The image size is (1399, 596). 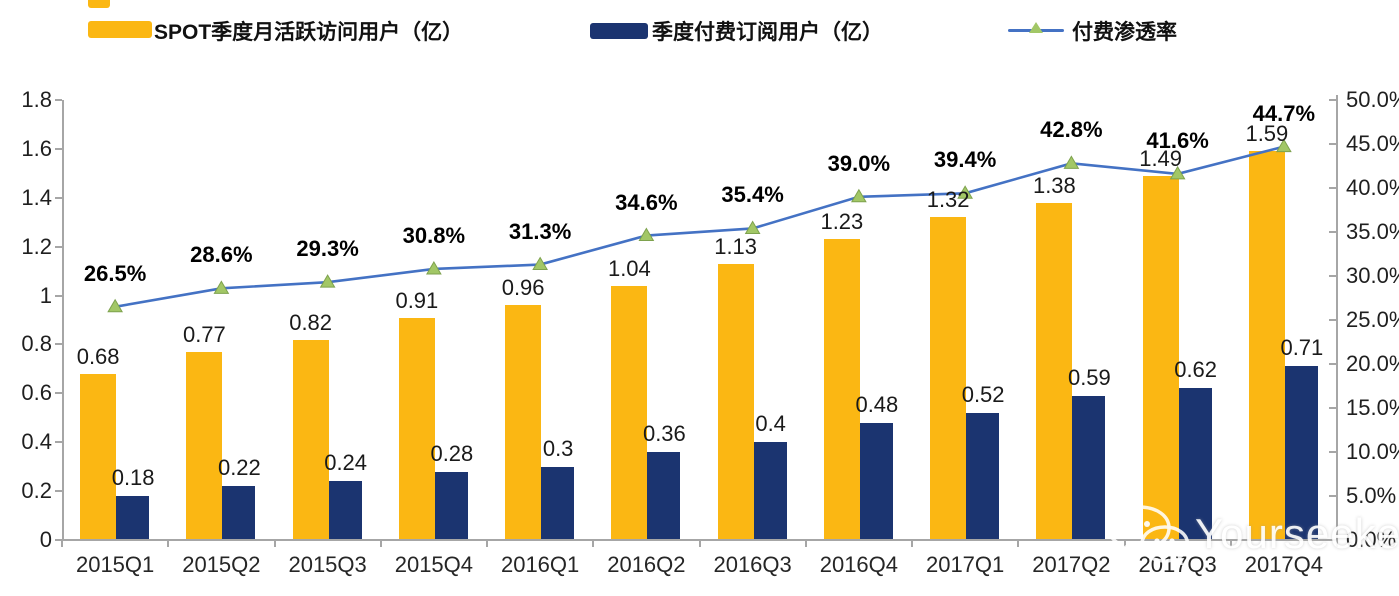 What do you see at coordinates (1371, 495) in the screenshot?
I see `y-axis-right-tick-label: 5.0%` at bounding box center [1371, 495].